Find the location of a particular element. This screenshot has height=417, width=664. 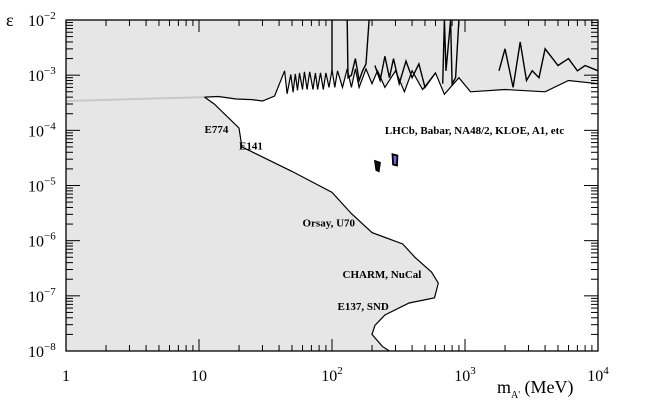

x-axis-label: mA' (MeV) is located at coordinates (535, 389).